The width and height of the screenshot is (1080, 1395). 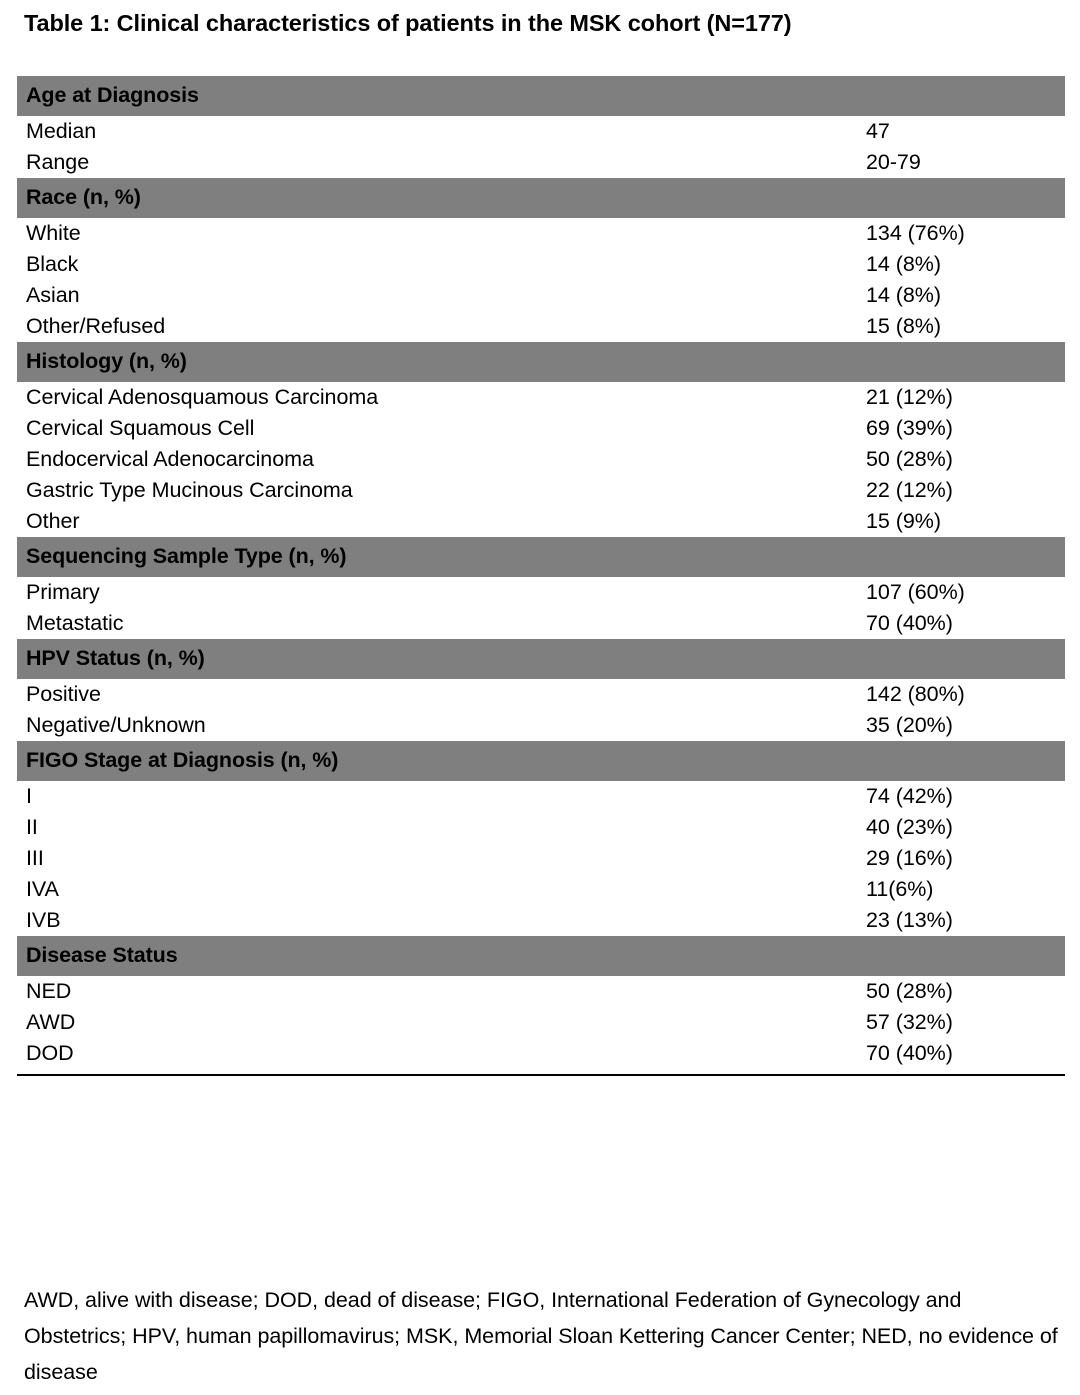 What do you see at coordinates (909, 428) in the screenshot?
I see `row-value: 69 (39%)` at bounding box center [909, 428].